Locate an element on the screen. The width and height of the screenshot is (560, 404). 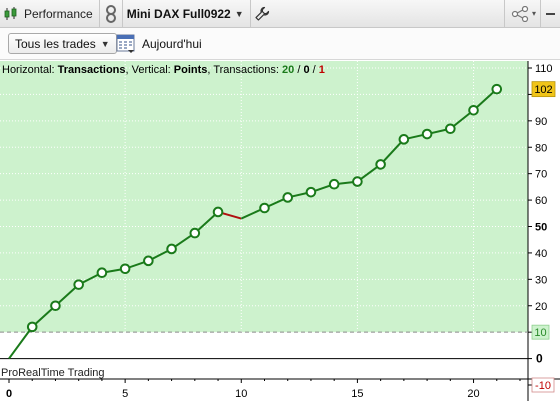
y-tick-label: 40 is located at coordinates (541, 254).